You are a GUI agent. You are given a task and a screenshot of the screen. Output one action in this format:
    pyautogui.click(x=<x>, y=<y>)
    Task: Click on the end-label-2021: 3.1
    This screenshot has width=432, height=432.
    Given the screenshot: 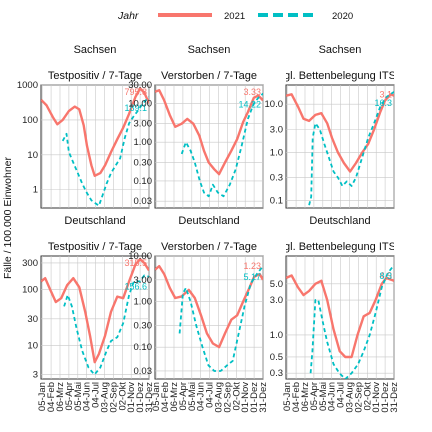 What is the action you would take?
    pyautogui.click(x=385, y=94)
    